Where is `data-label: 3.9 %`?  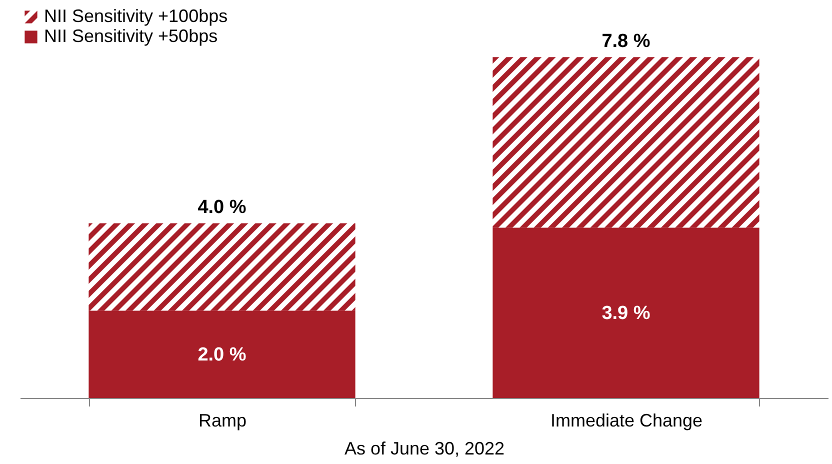
data-label: 3.9 % is located at coordinates (626, 313).